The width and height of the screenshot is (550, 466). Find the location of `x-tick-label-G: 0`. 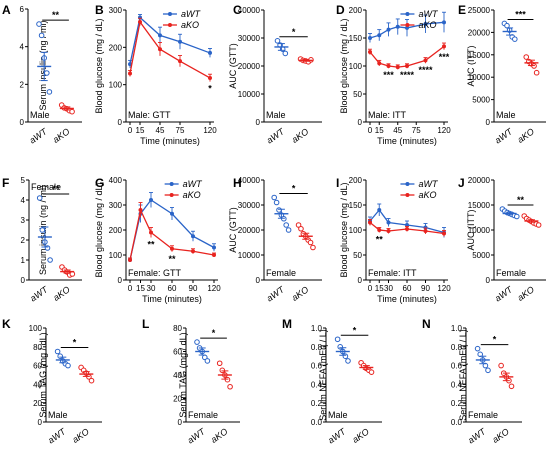

x-tick-label-G: 0 is located at coordinates (130, 288).